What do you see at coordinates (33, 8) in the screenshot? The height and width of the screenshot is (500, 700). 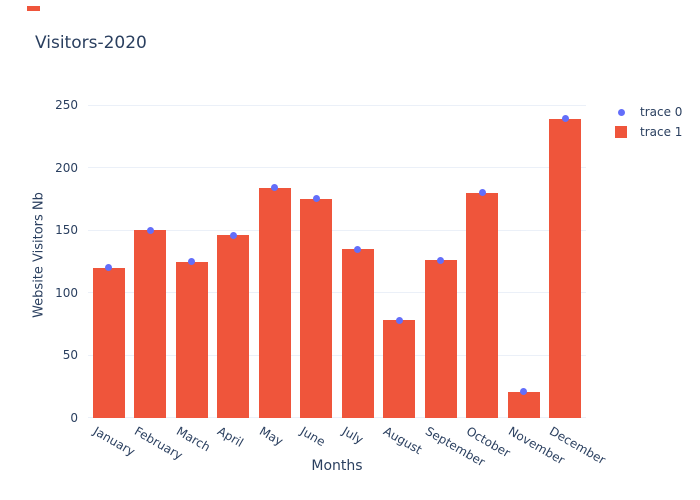 I see `corner-red-dash` at bounding box center [33, 8].